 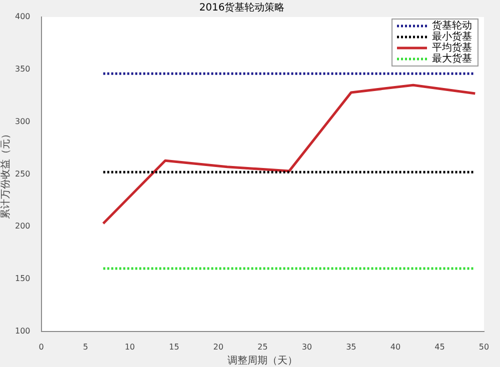 What do you see at coordinates (439, 347) in the screenshot?
I see `x-tick-label: 45` at bounding box center [439, 347].